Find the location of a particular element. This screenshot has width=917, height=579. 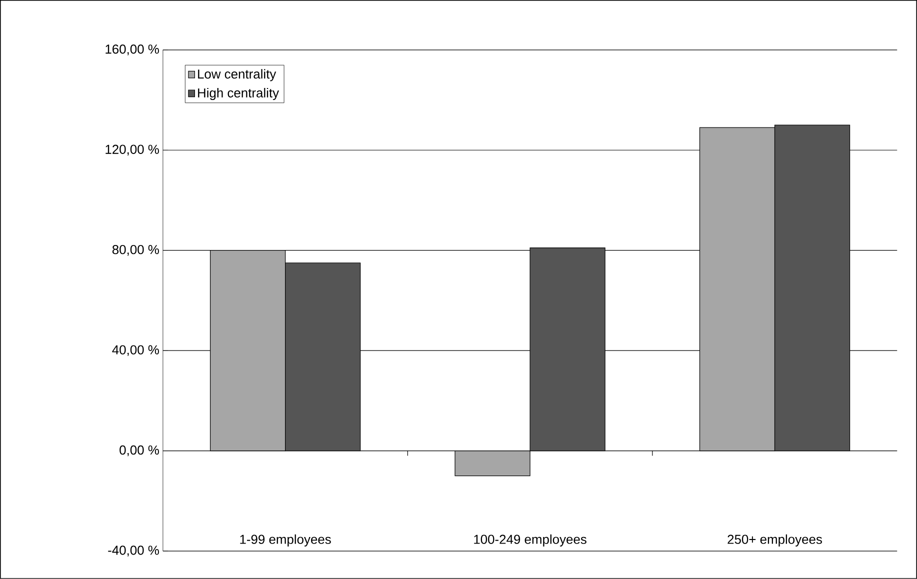

legend-label: Low centrality is located at coordinates (237, 75).